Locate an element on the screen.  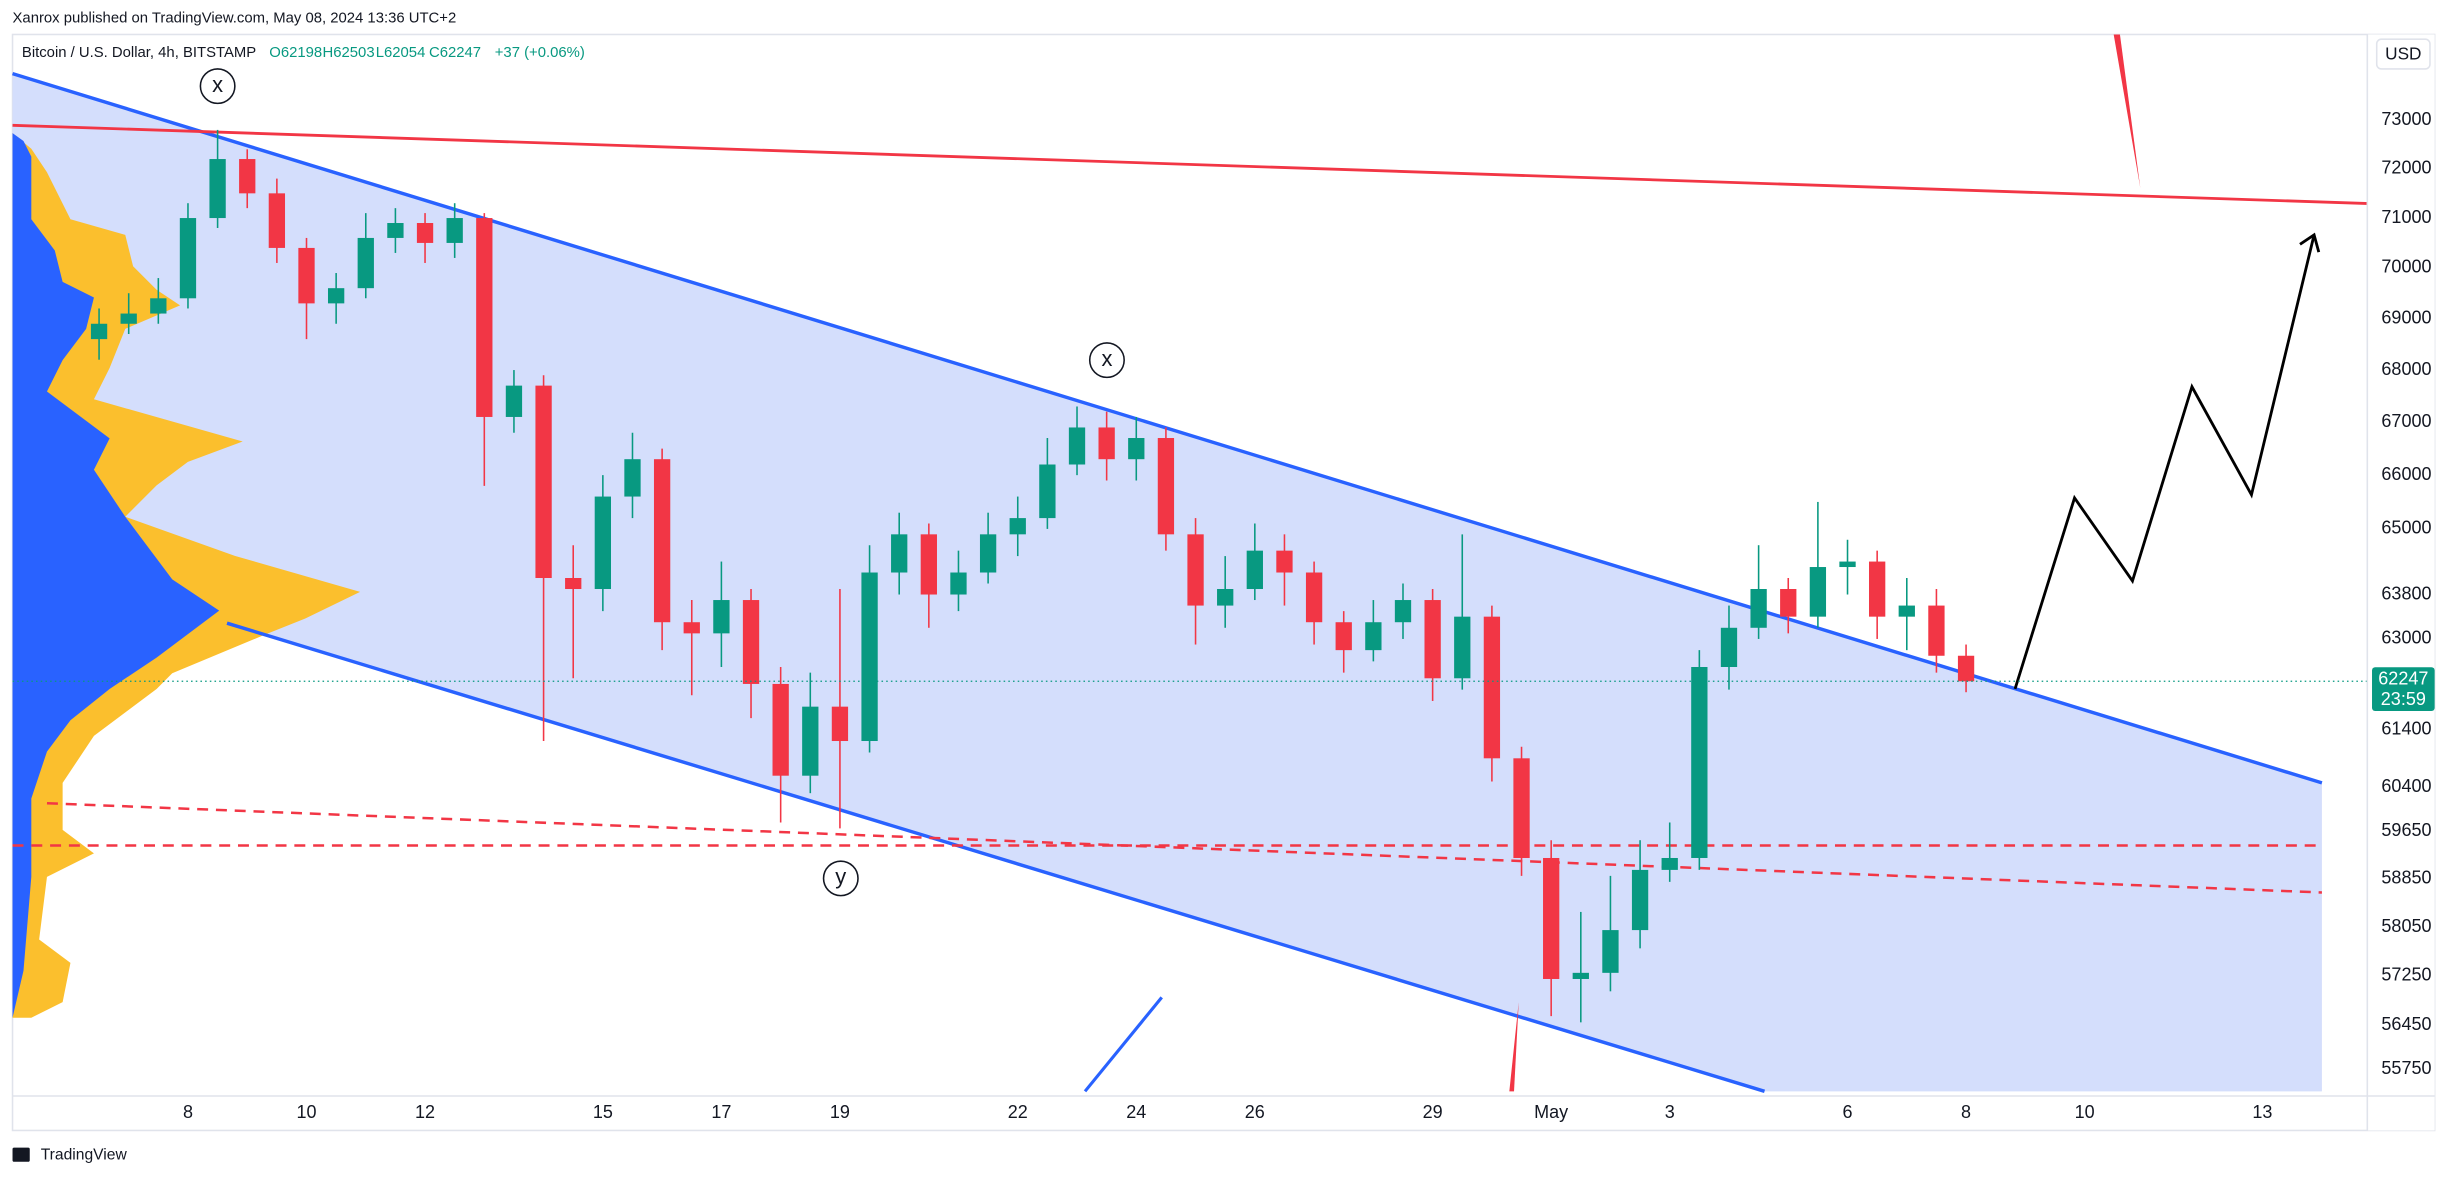
footer: TradingView is located at coordinates (70, 1155).